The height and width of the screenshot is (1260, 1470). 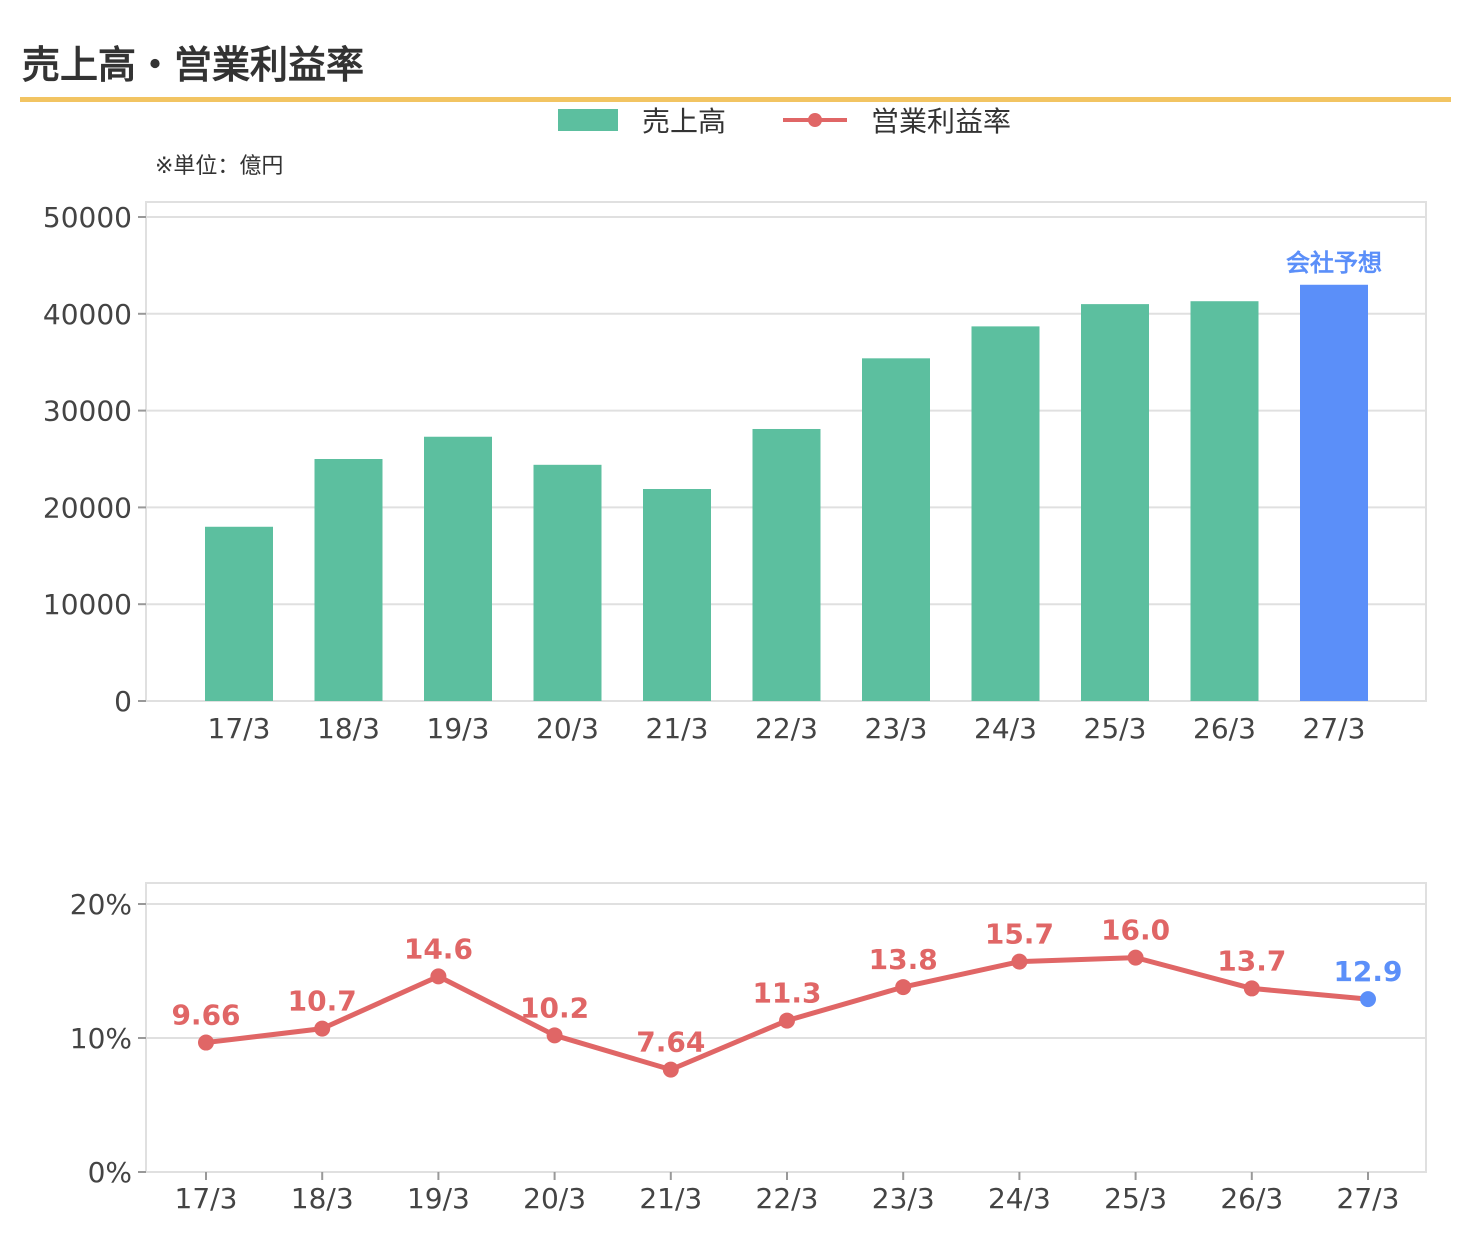 What do you see at coordinates (941, 121) in the screenshot?
I see `legend-label-margin: 営業利益率` at bounding box center [941, 121].